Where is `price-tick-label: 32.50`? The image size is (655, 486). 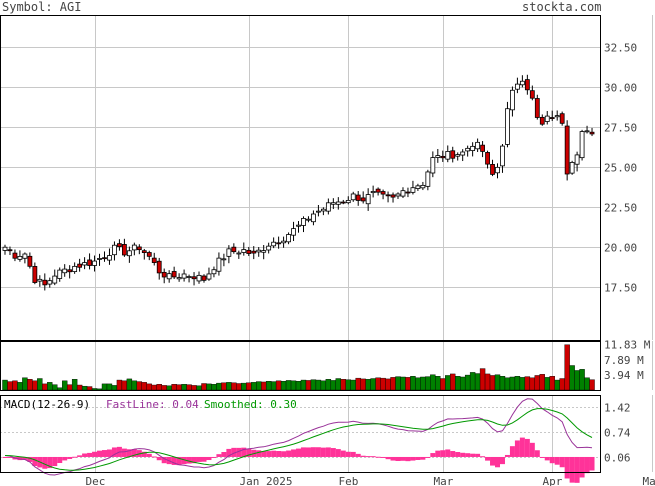 price-tick-label: 32.50 is located at coordinates (620, 48).